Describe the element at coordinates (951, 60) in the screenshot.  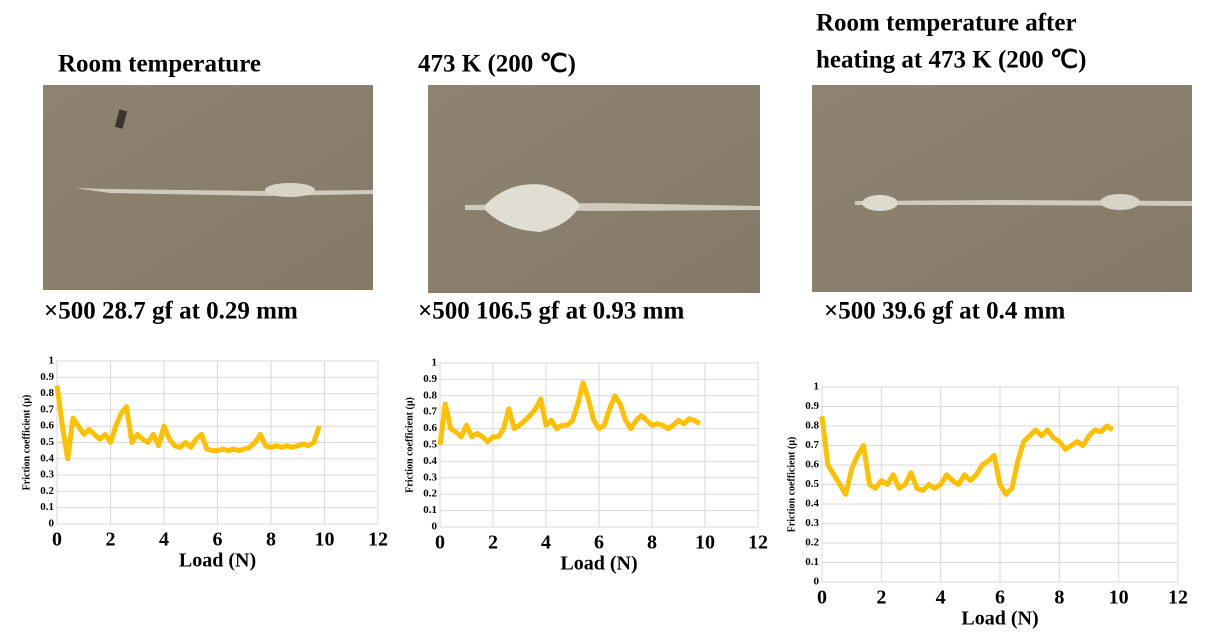
I see `panel-title: heating at 473 K (200 ℃)` at that location.